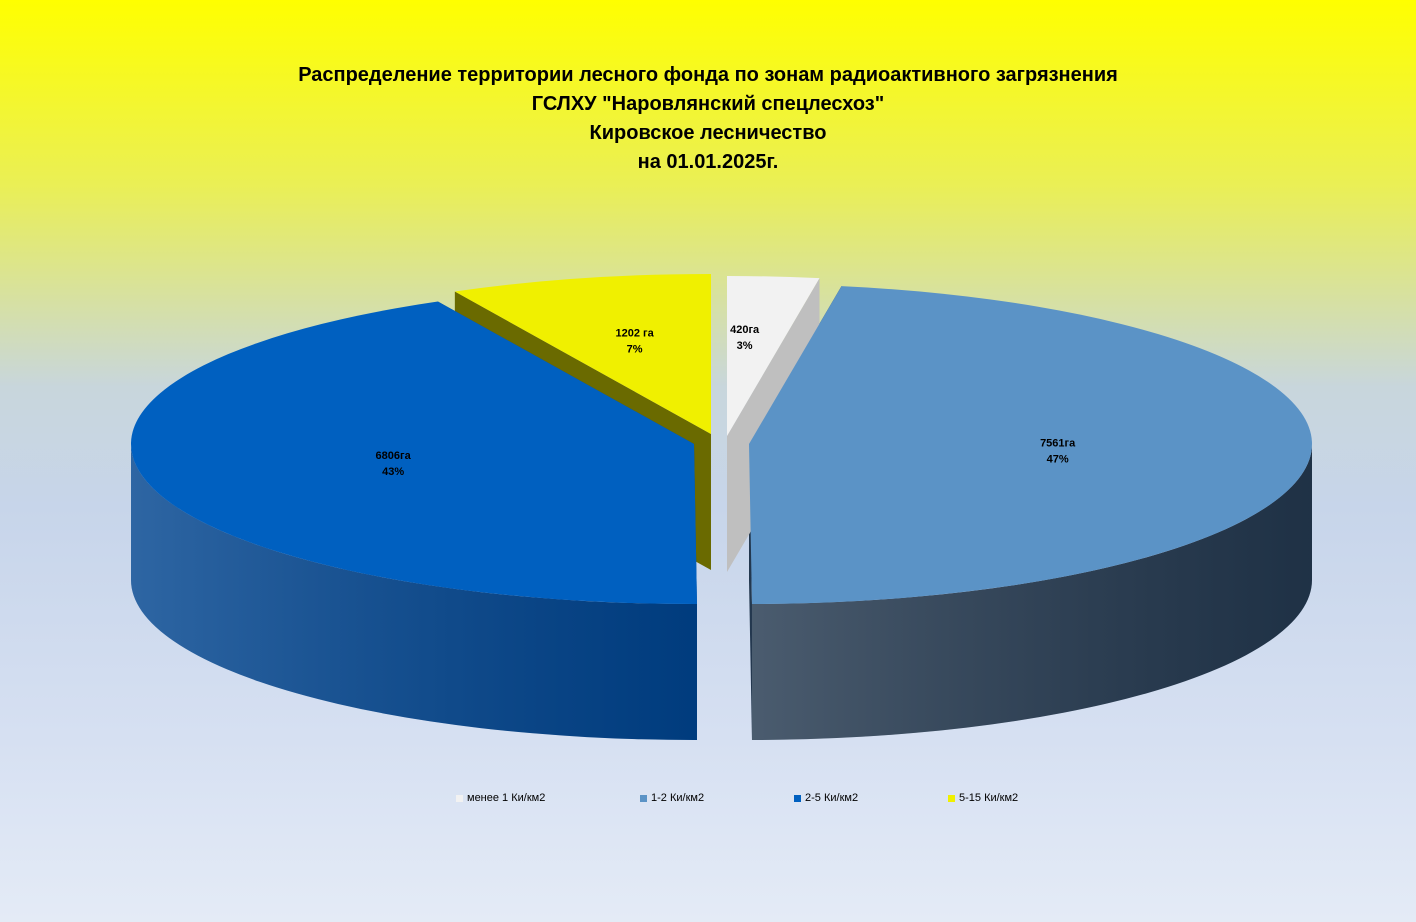 Image resolution: width=1416 pixels, height=922 pixels. I want to click on data-label-value-0: 420га, so click(745, 330).